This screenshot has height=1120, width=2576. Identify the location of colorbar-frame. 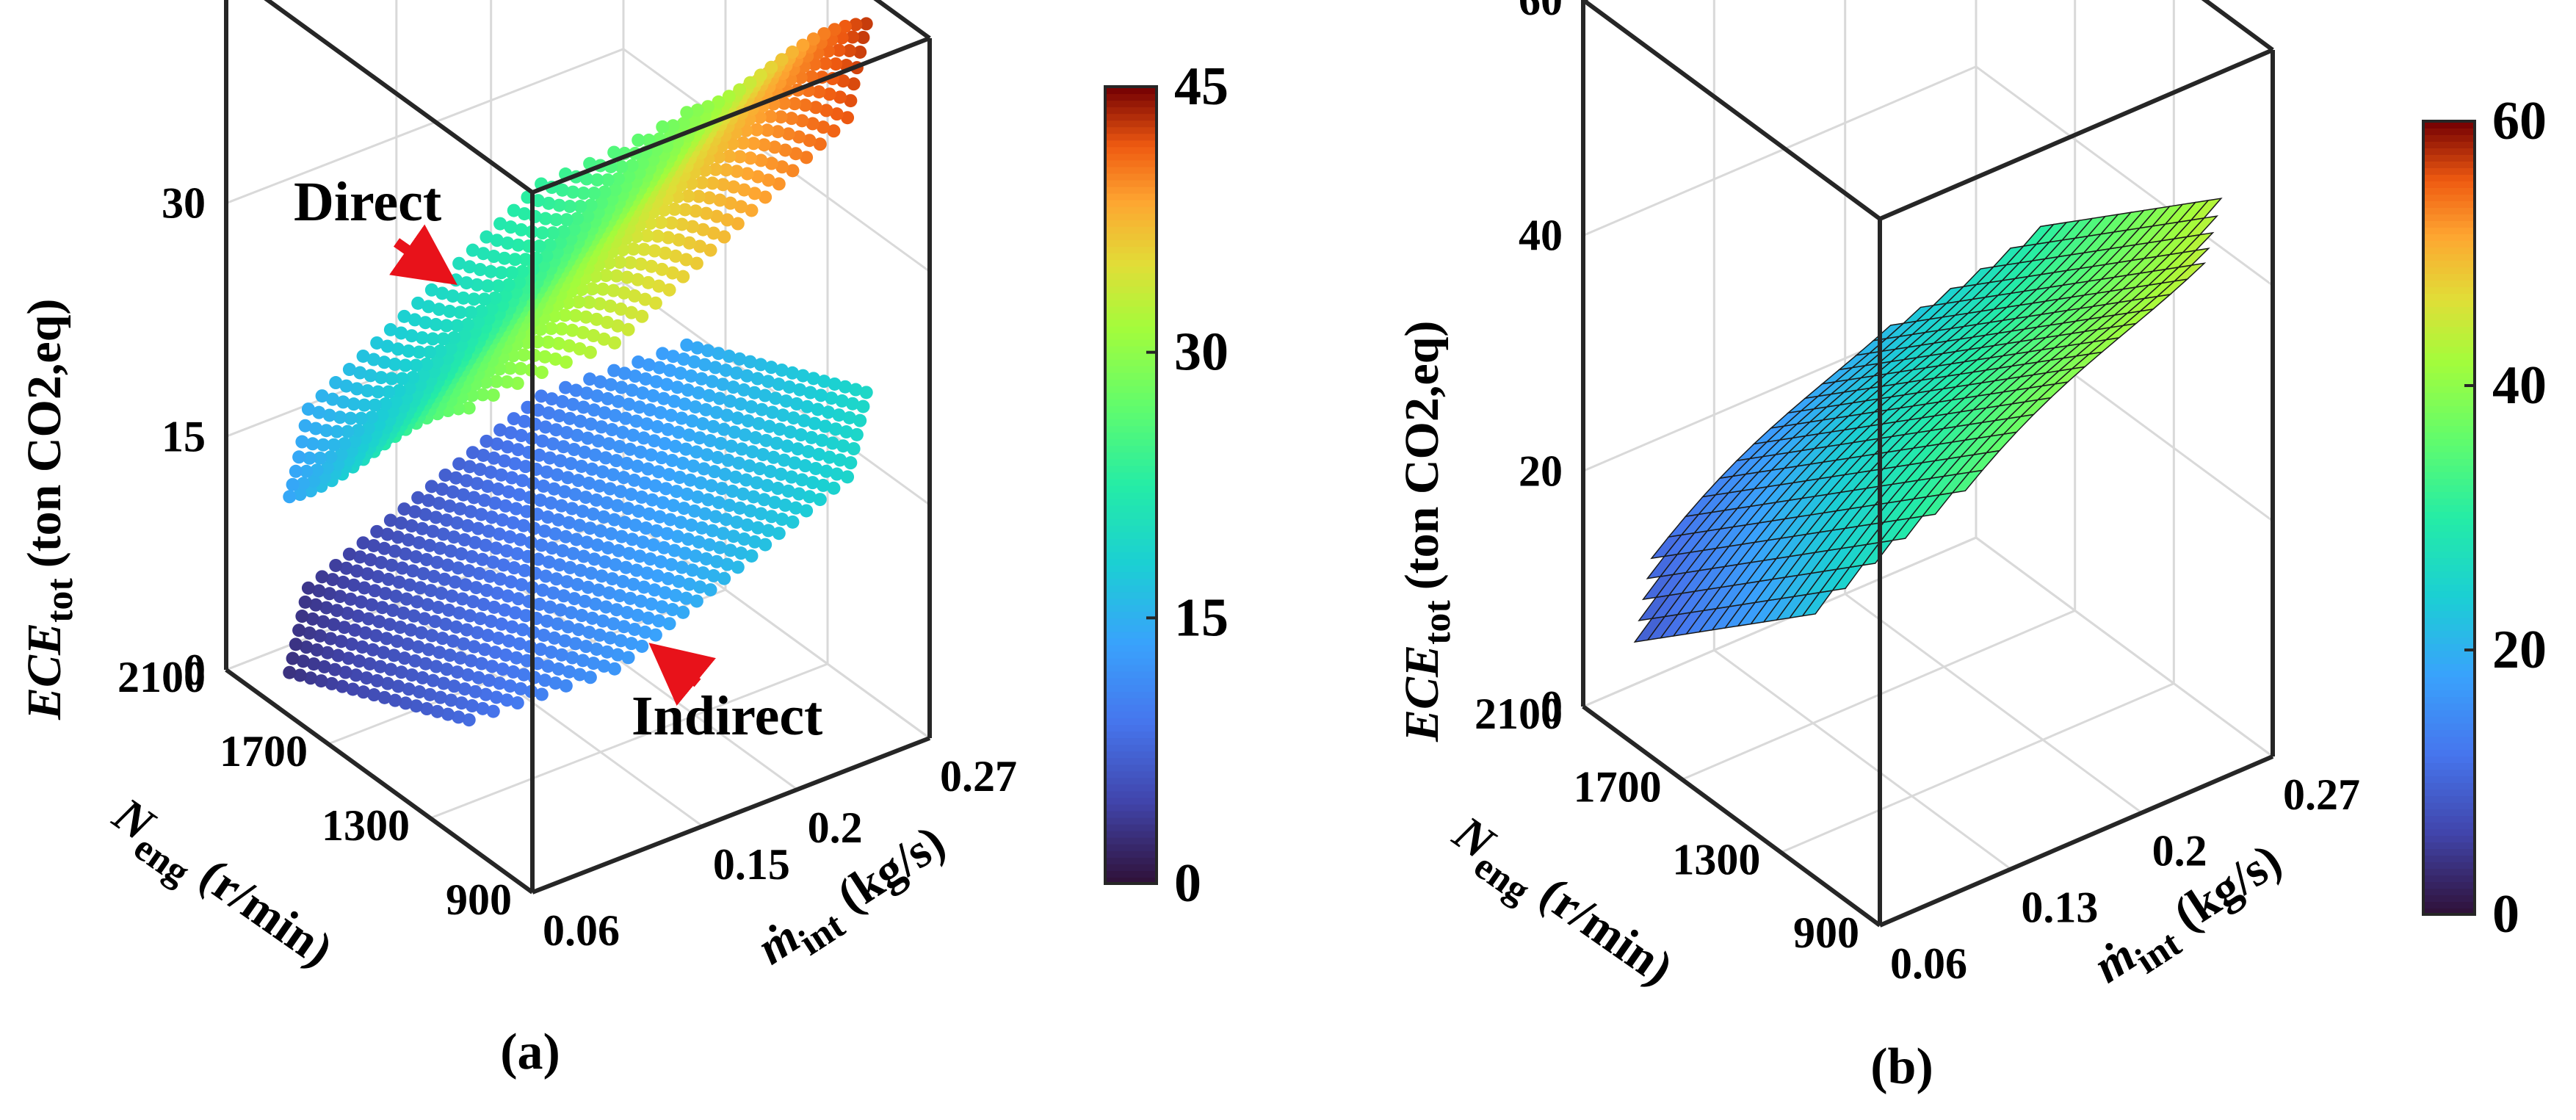
(2449, 518).